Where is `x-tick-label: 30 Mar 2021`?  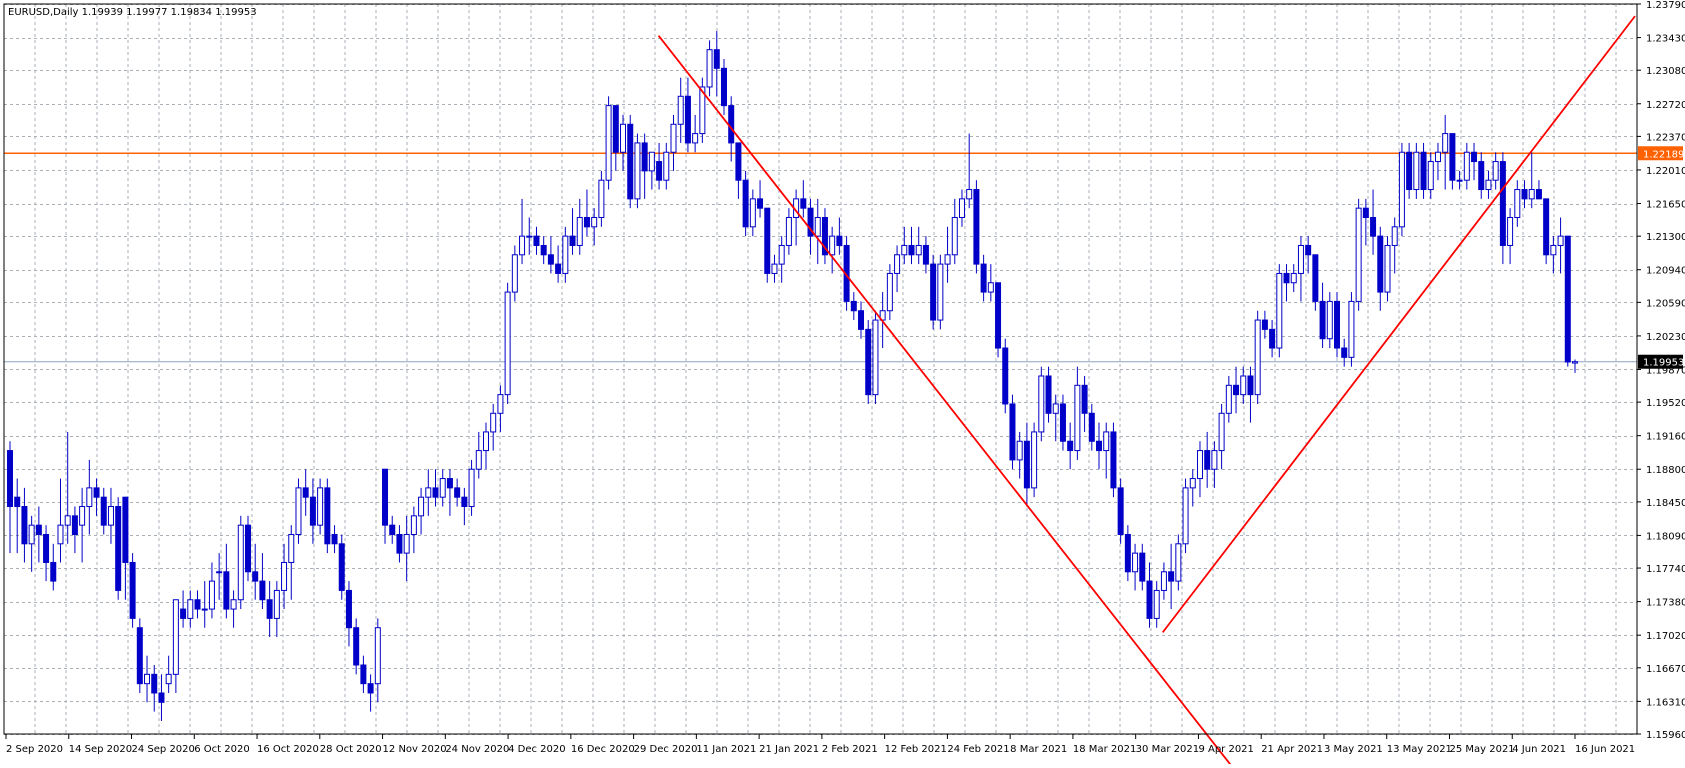 x-tick-label: 30 Mar 2021 is located at coordinates (1167, 749).